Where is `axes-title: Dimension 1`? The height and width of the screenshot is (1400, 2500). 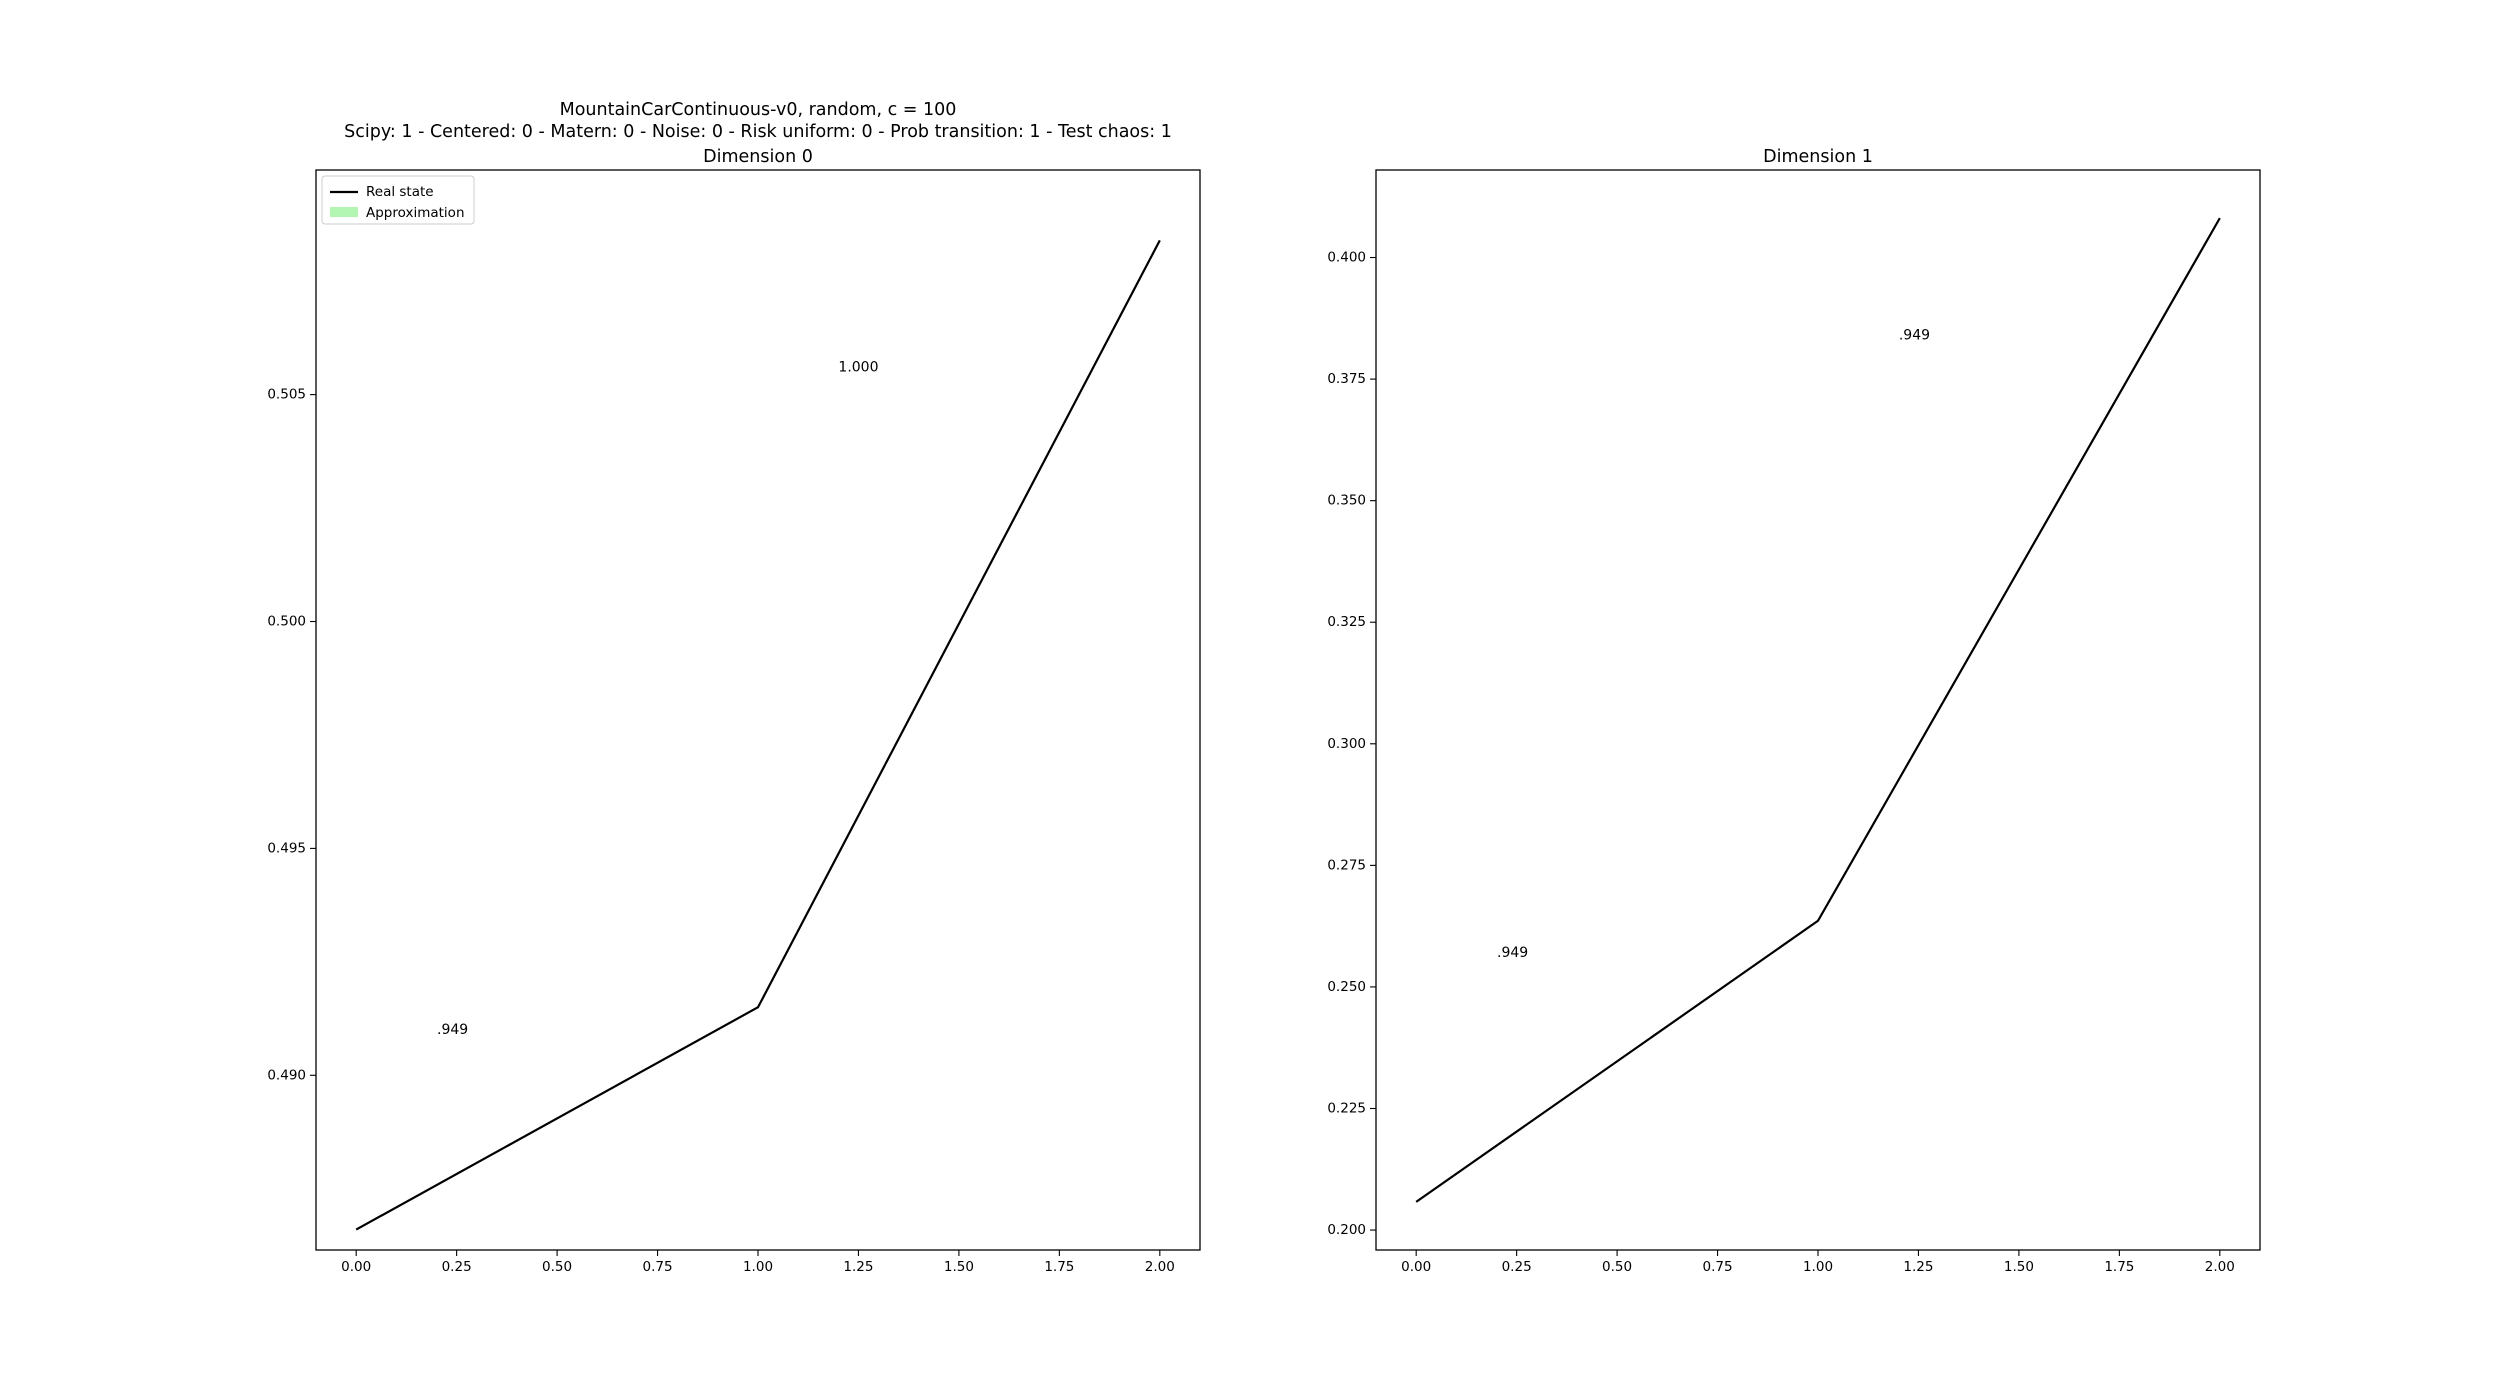 axes-title: Dimension 1 is located at coordinates (1818, 157).